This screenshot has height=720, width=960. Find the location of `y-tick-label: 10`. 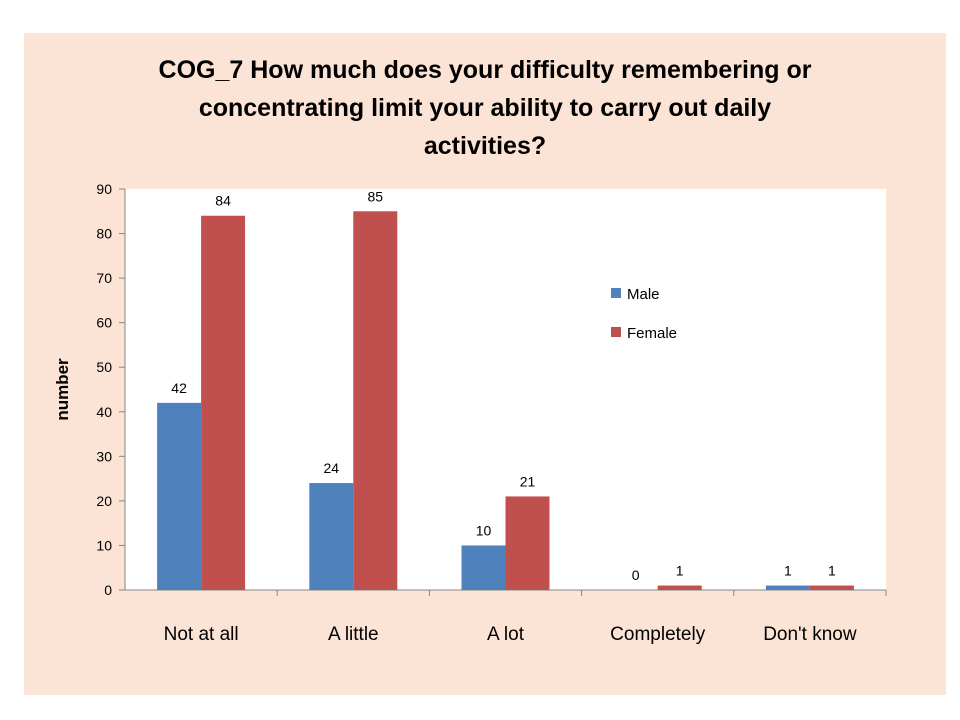

y-tick-label: 10 is located at coordinates (104, 545).